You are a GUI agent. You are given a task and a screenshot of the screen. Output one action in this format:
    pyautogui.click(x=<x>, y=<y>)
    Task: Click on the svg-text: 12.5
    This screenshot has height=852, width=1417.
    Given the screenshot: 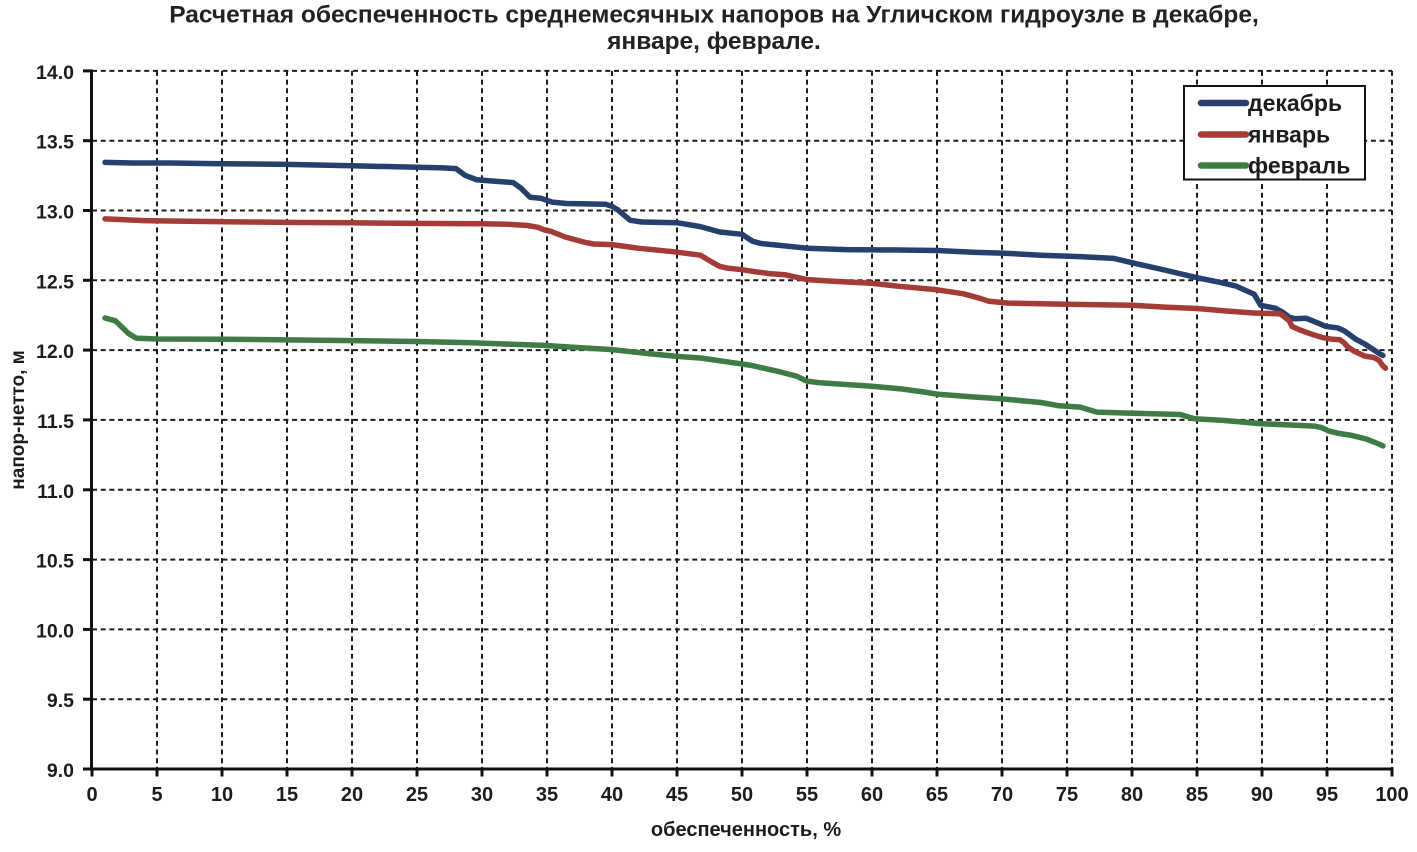 What is the action you would take?
    pyautogui.click(x=55, y=282)
    